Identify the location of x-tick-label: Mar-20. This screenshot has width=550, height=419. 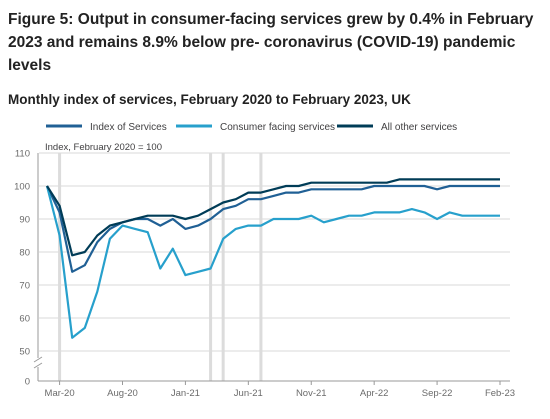
(60, 393).